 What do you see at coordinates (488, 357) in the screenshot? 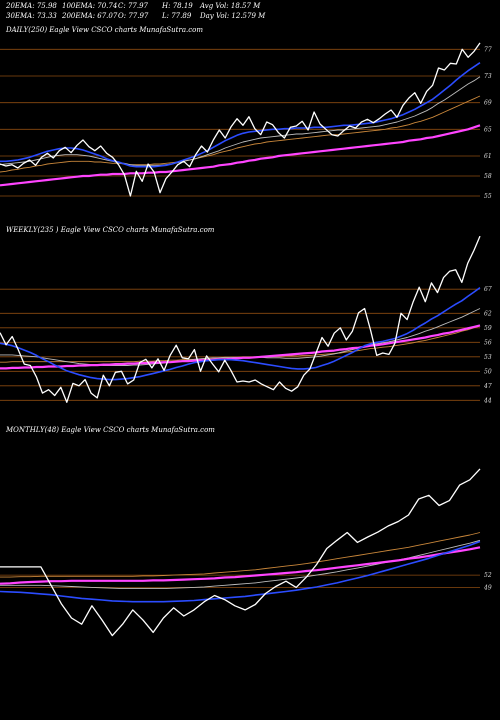
I see `y-tick-label: 53` at bounding box center [488, 357].